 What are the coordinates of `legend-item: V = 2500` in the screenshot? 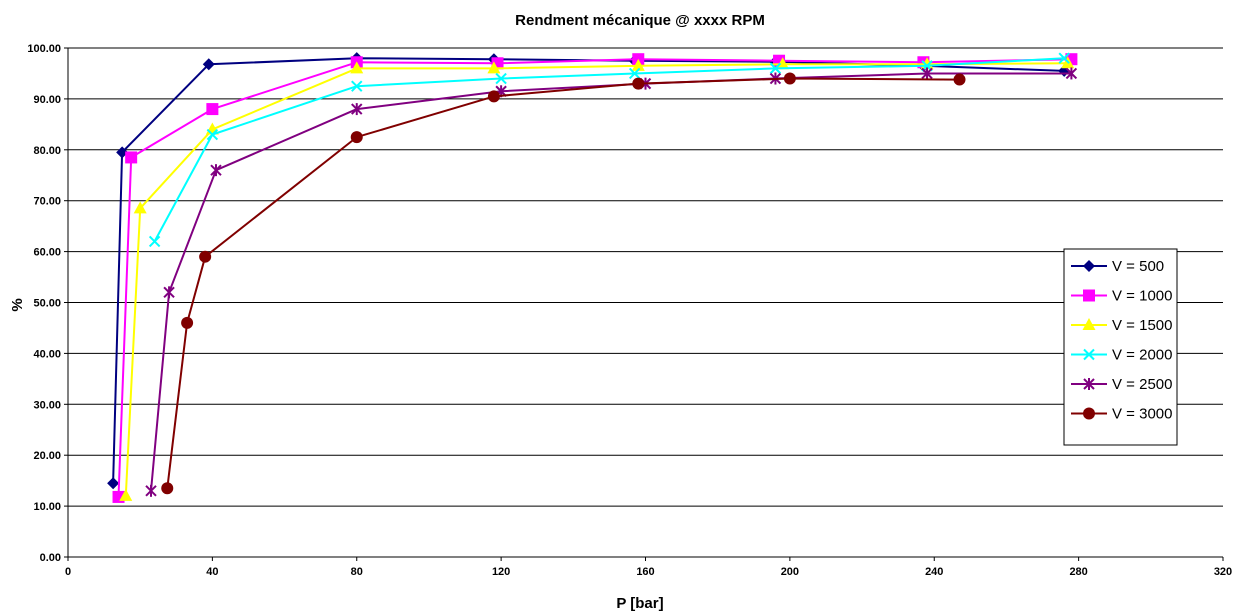 It's located at (1121, 384).